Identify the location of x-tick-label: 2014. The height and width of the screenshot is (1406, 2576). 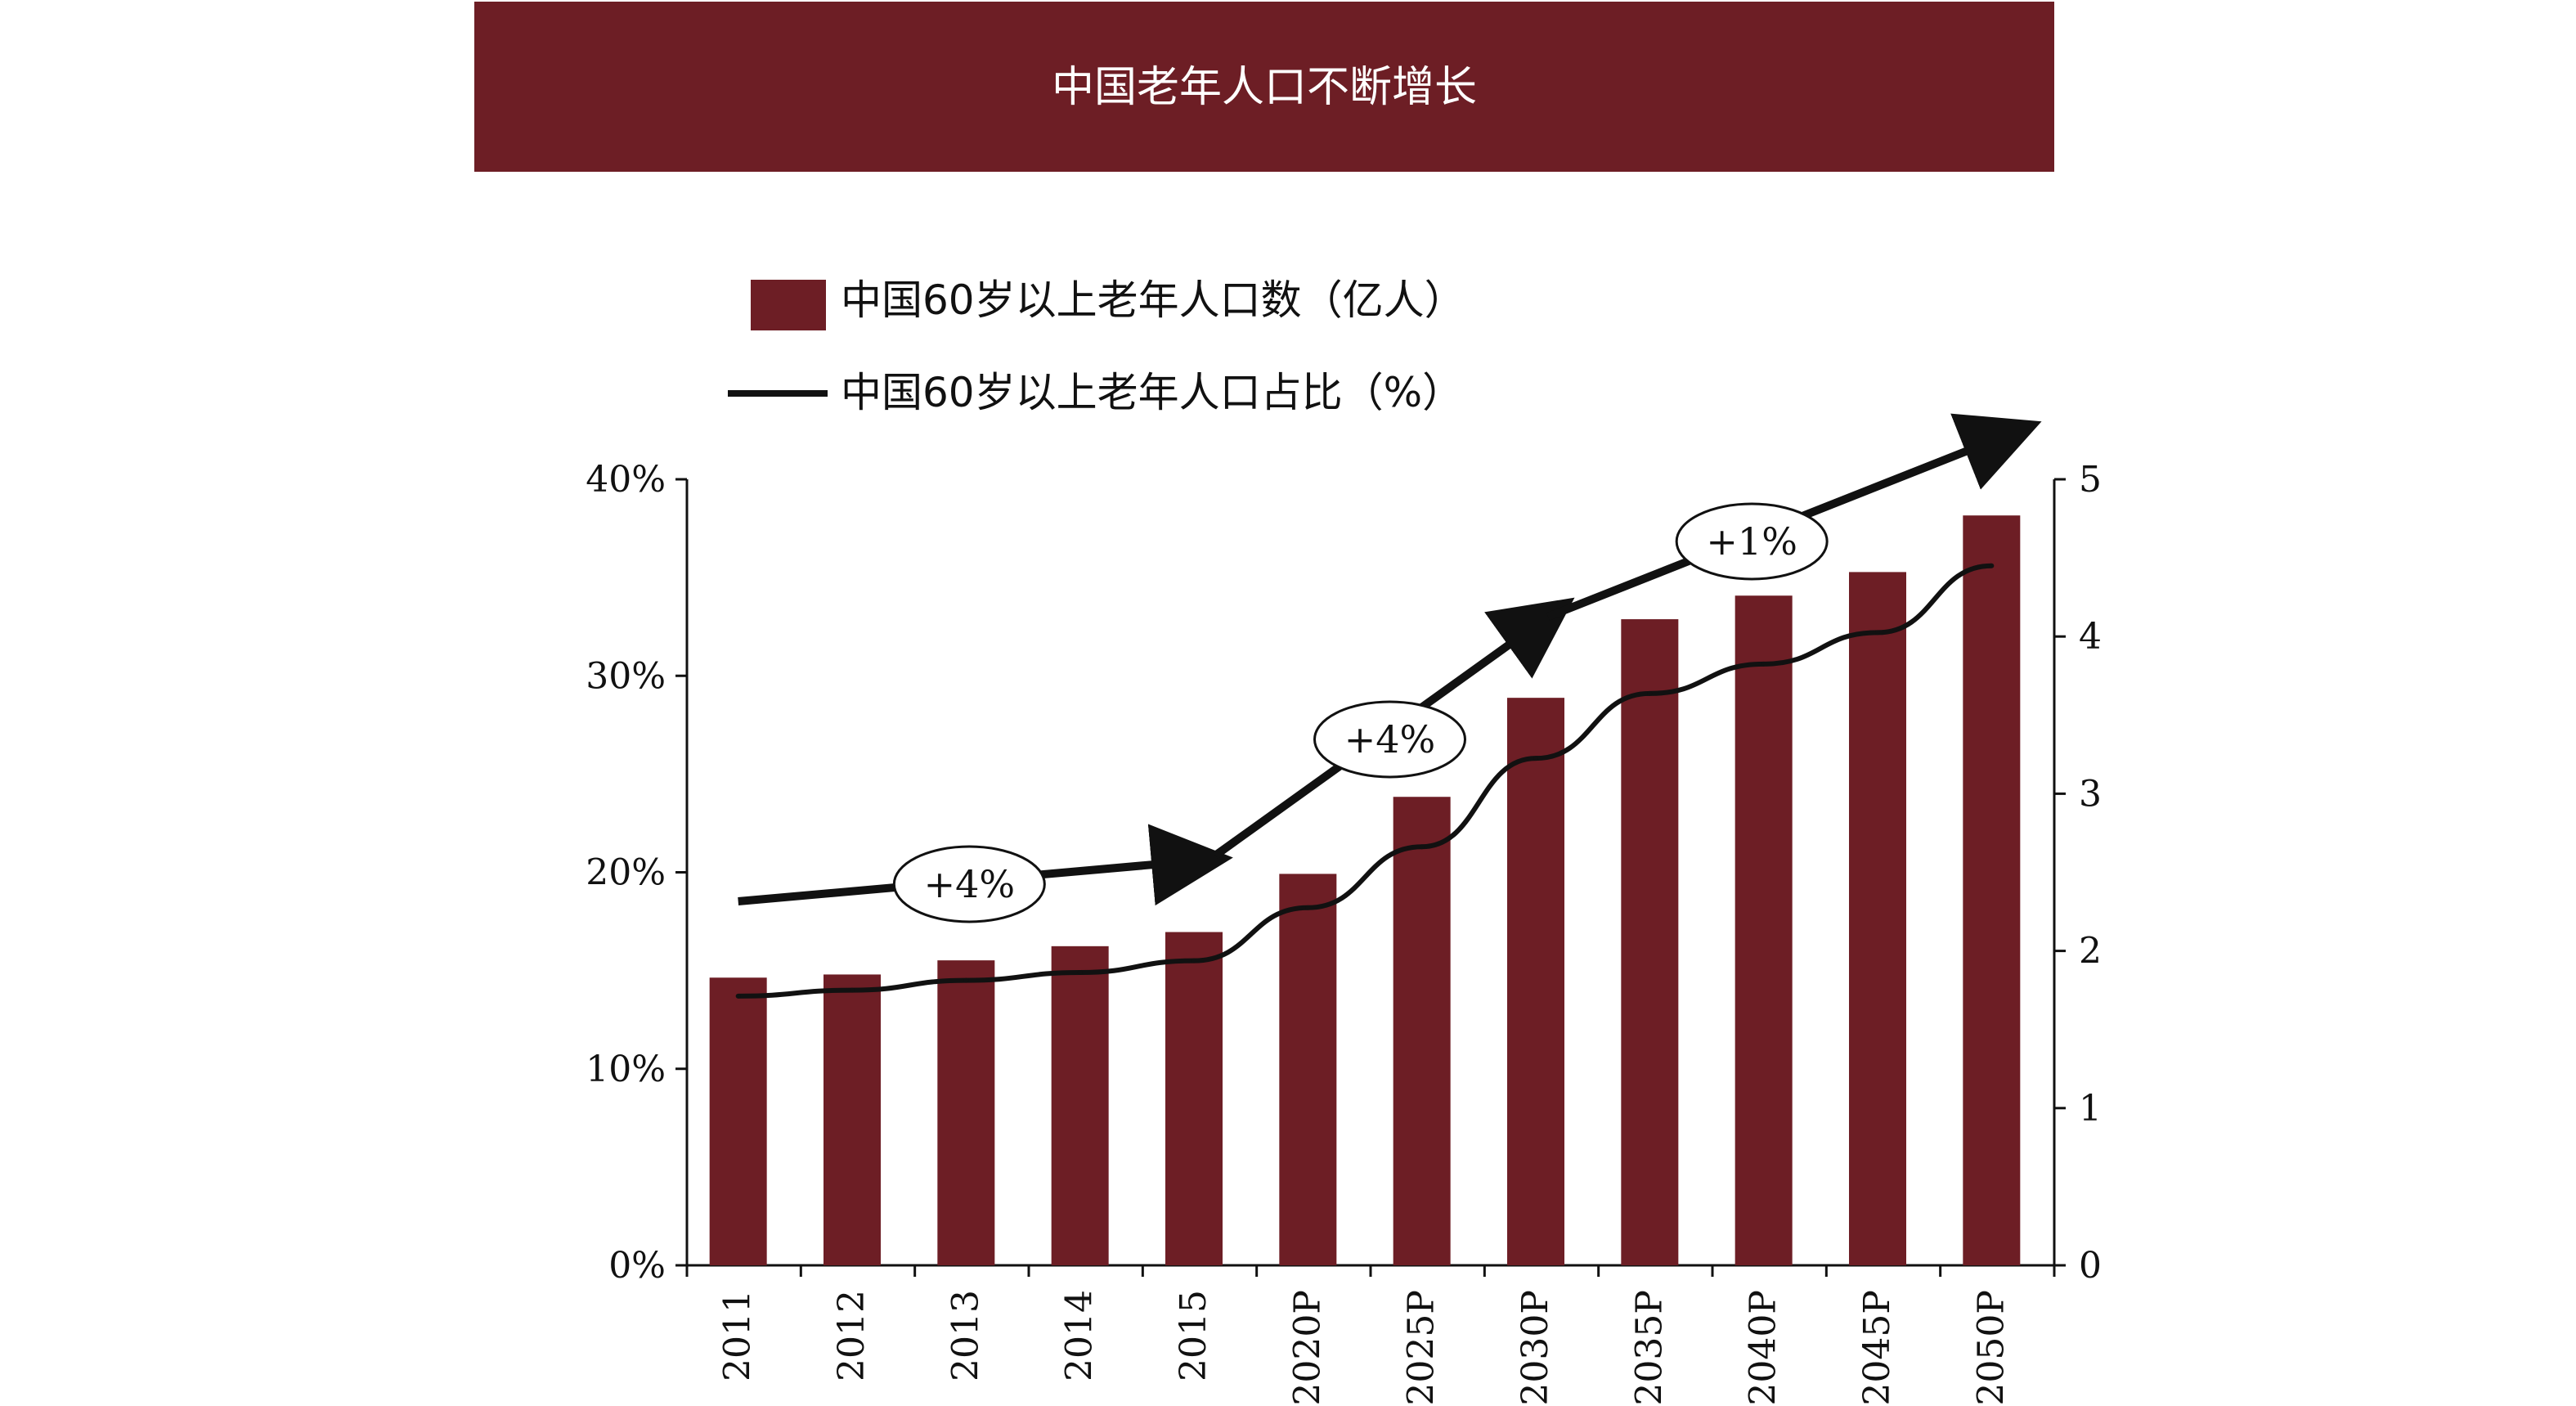
(1080, 1335).